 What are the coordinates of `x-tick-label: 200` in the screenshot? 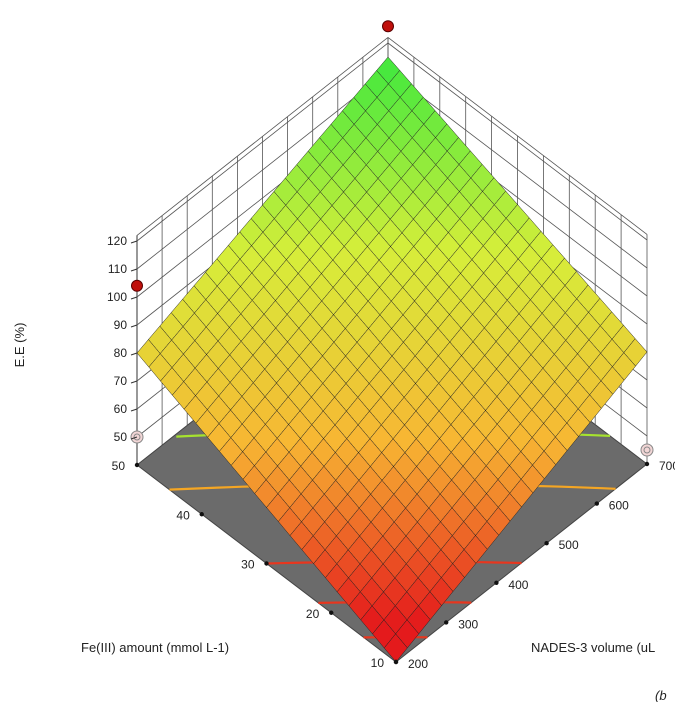 It's located at (418, 664).